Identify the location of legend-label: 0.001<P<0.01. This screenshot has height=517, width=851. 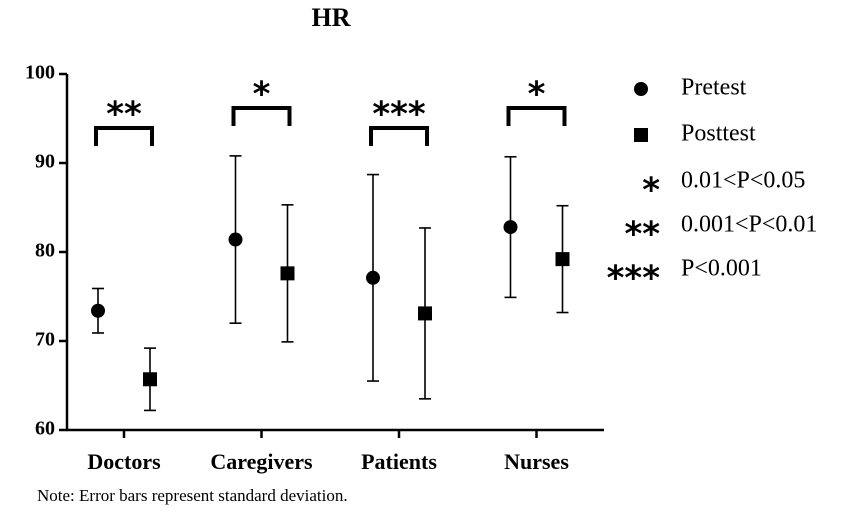
(749, 225).